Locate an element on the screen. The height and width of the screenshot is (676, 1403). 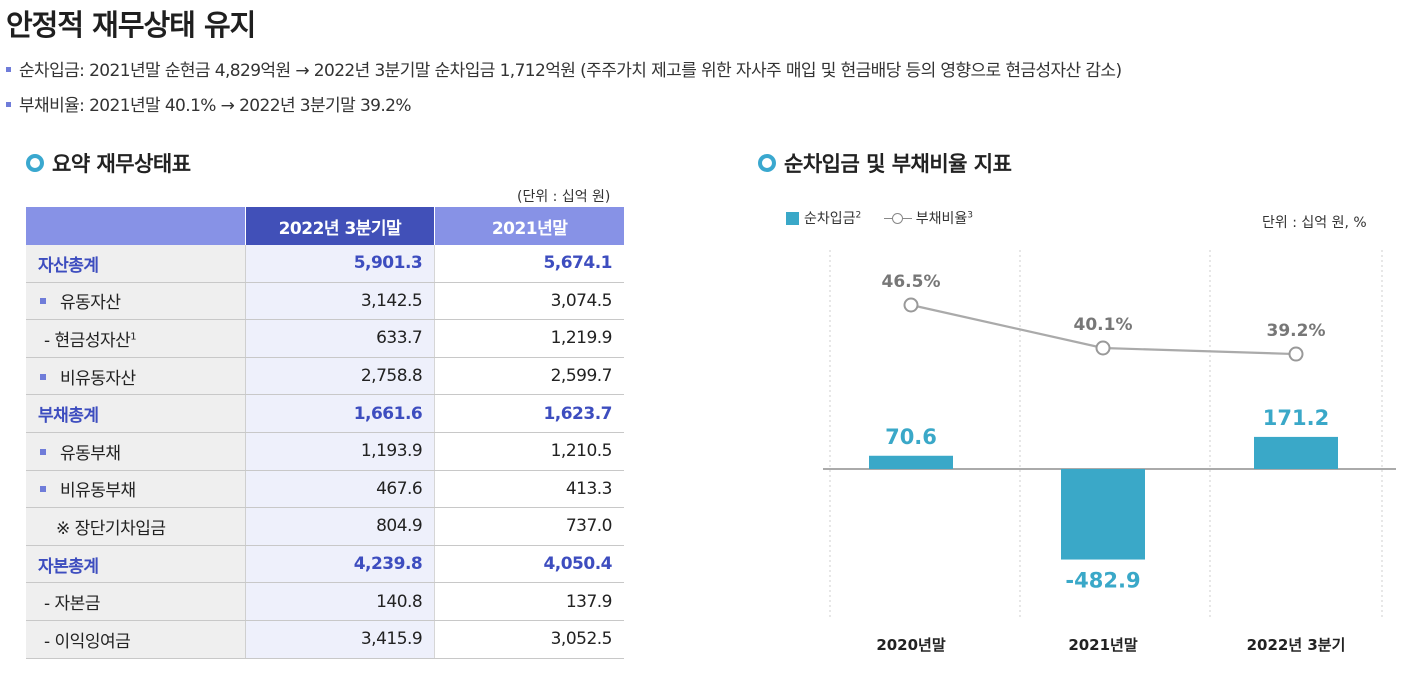
x-tick-label: 2021년말 is located at coordinates (1103, 645).